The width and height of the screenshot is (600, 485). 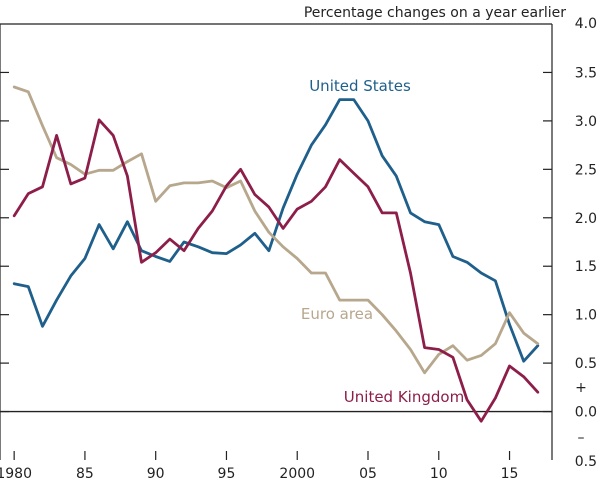 I want to click on y-tick-label: 4.0, so click(x=586, y=24).